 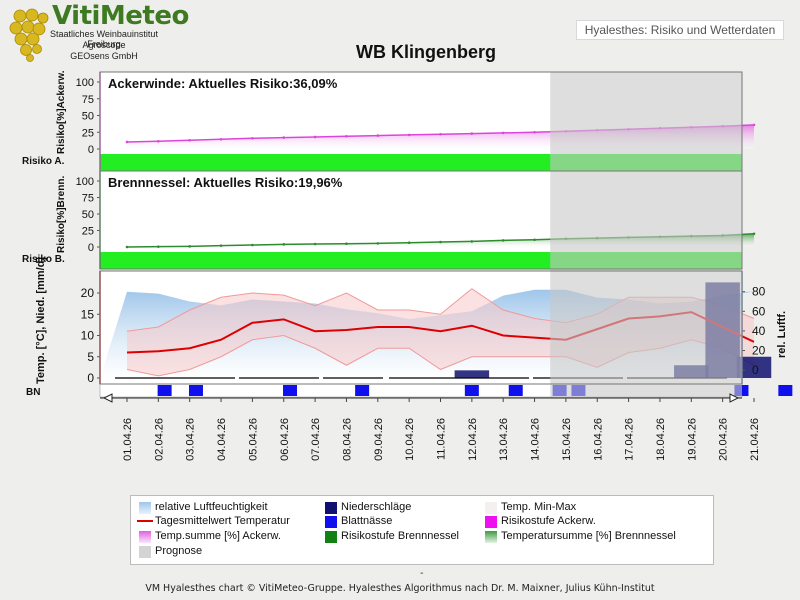 What do you see at coordinates (421, 220) in the screenshot?
I see `panel-border` at bounding box center [421, 220].